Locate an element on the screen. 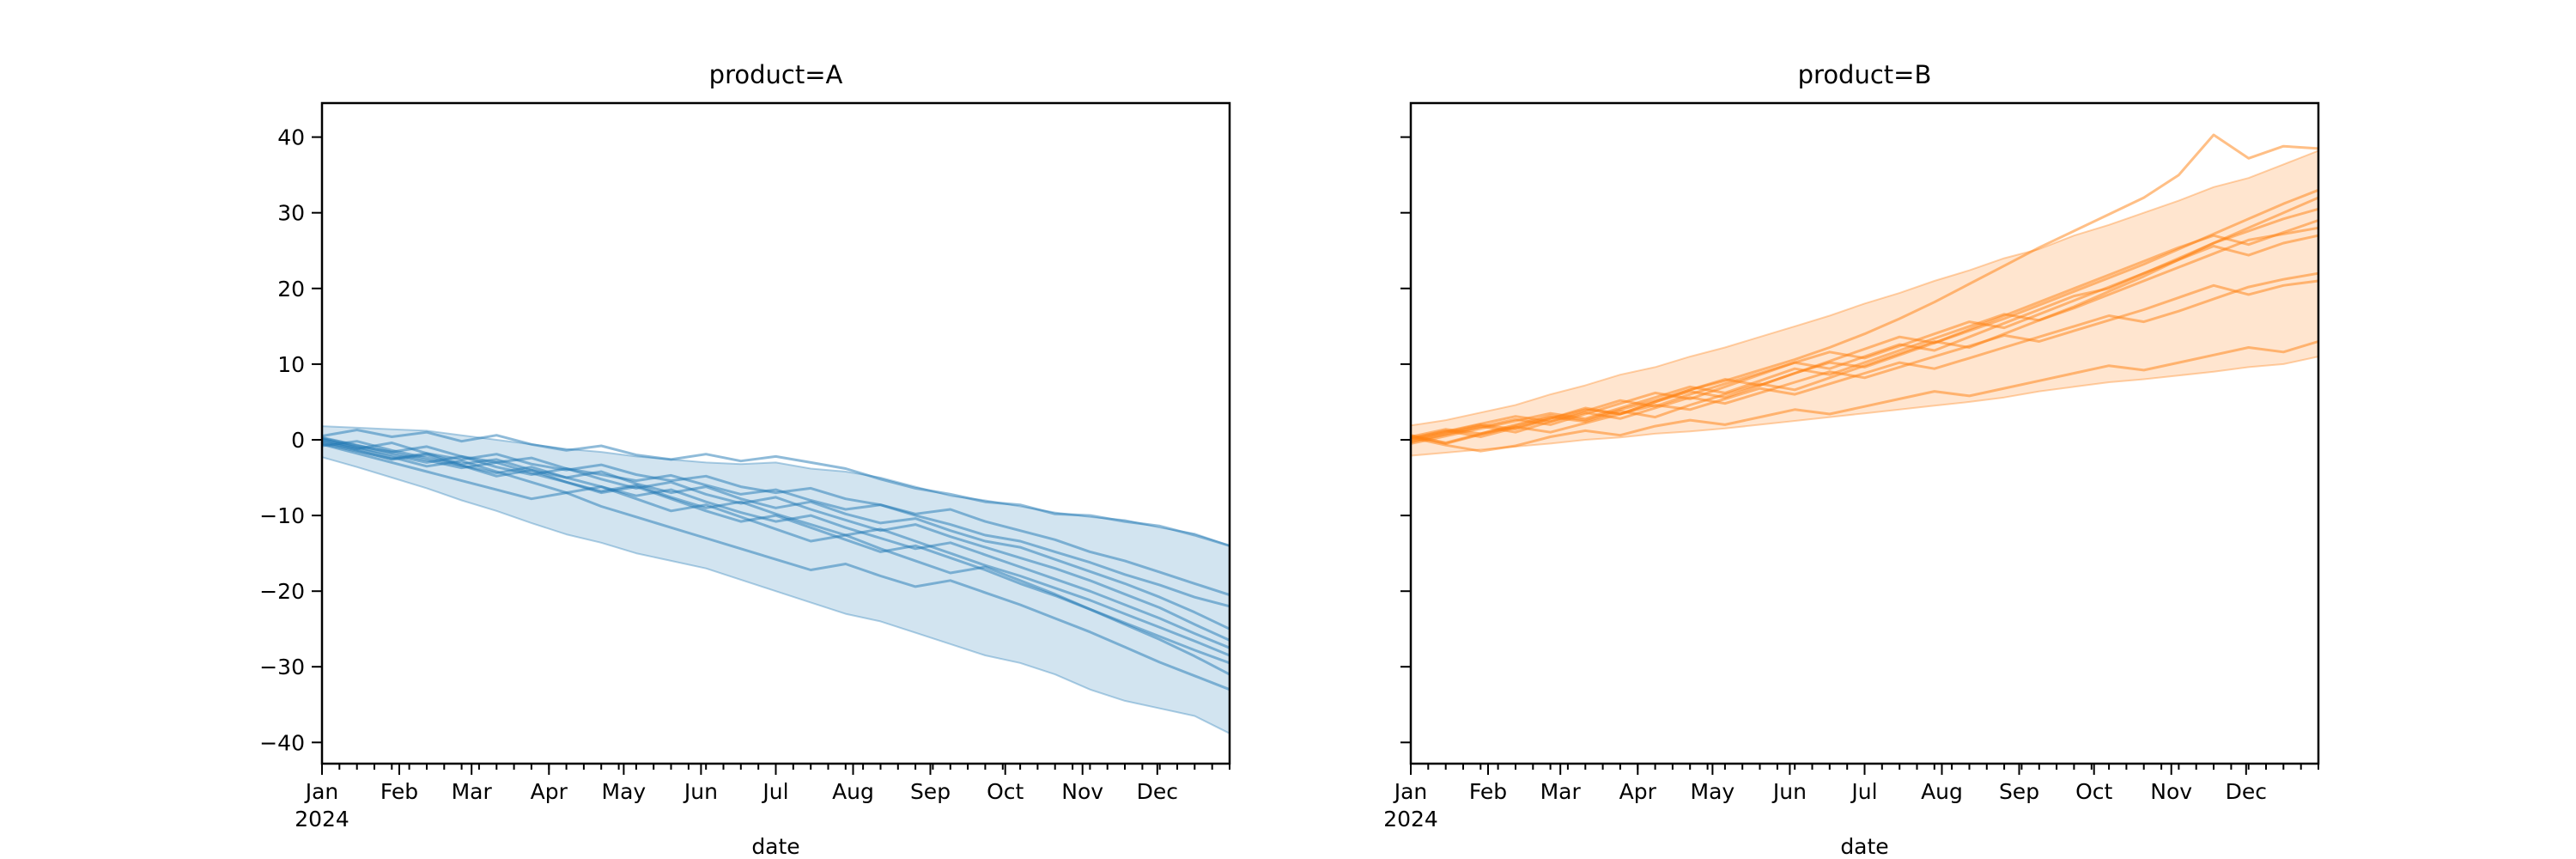 The width and height of the screenshot is (2576, 859). y-tick-label: 20 is located at coordinates (291, 290).